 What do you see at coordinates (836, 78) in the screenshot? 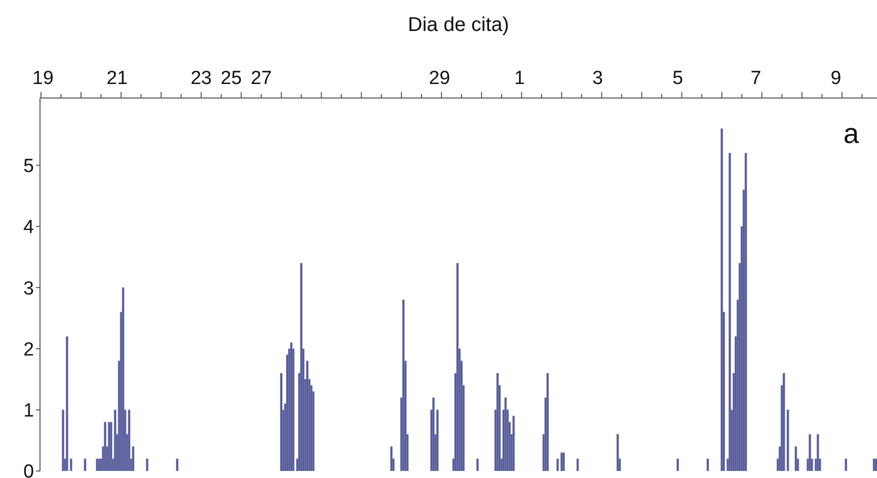
I see `x-tick-label: 9` at bounding box center [836, 78].